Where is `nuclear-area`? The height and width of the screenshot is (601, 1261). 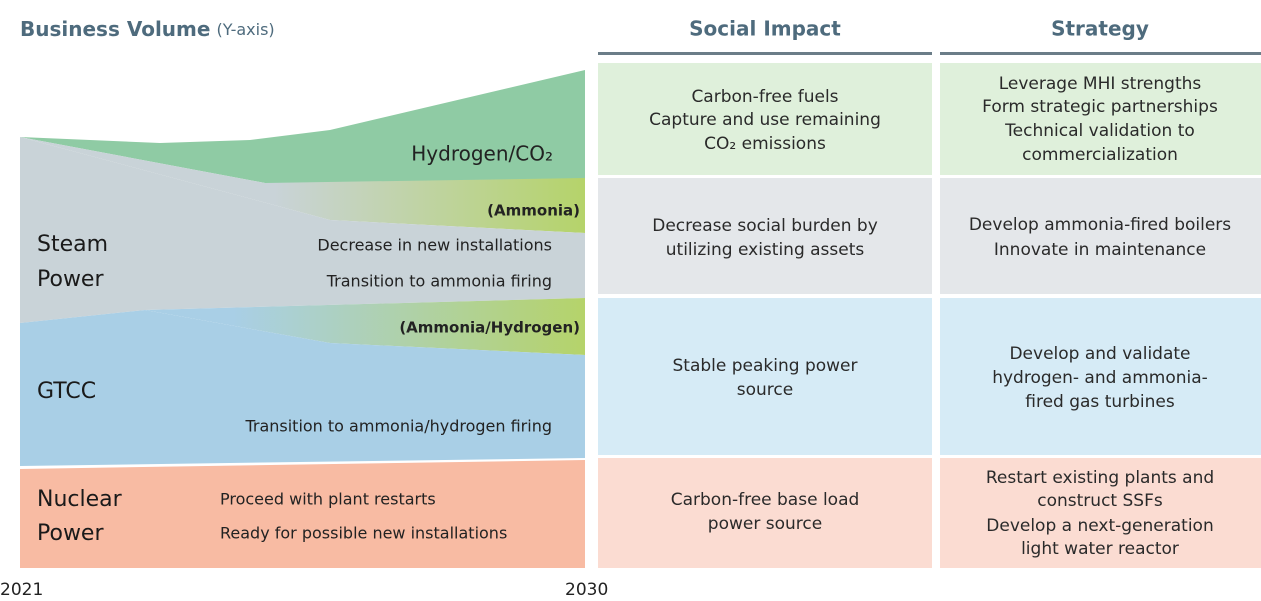 nuclear-area is located at coordinates (302, 514).